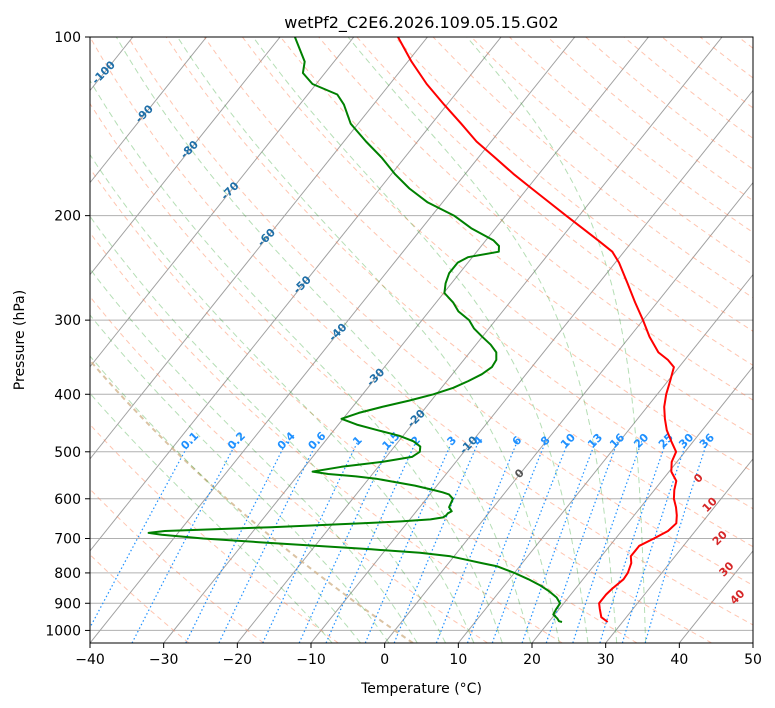 This screenshot has width=775, height=708. Describe the element at coordinates (67, 217) in the screenshot. I see `y-tick-label: 200` at that location.